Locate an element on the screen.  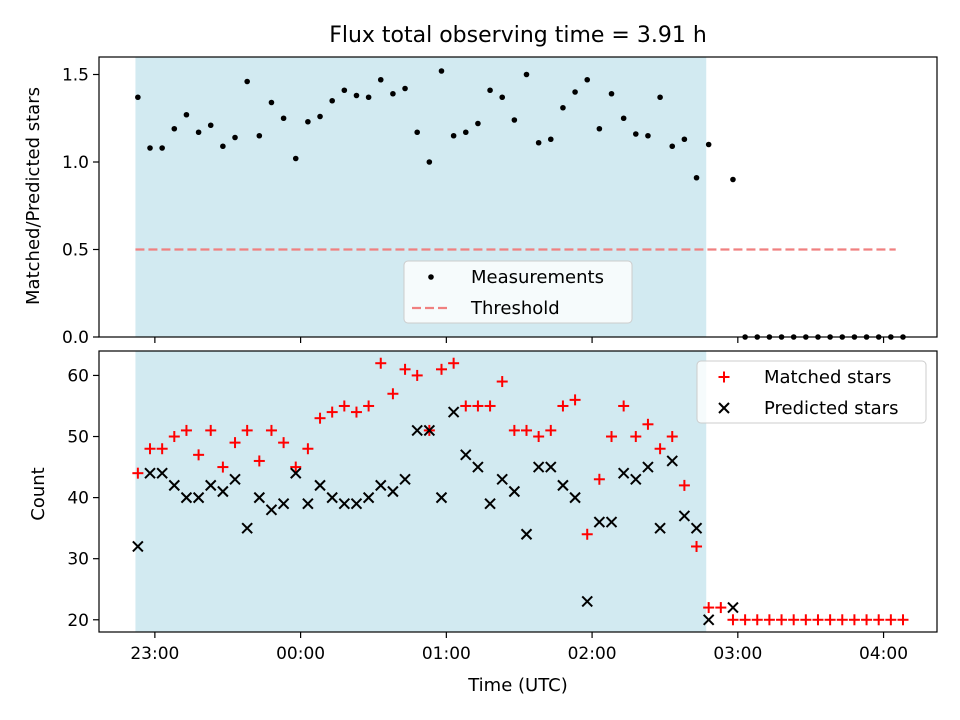
x-tick-label: 23:00 is located at coordinates (154, 654).